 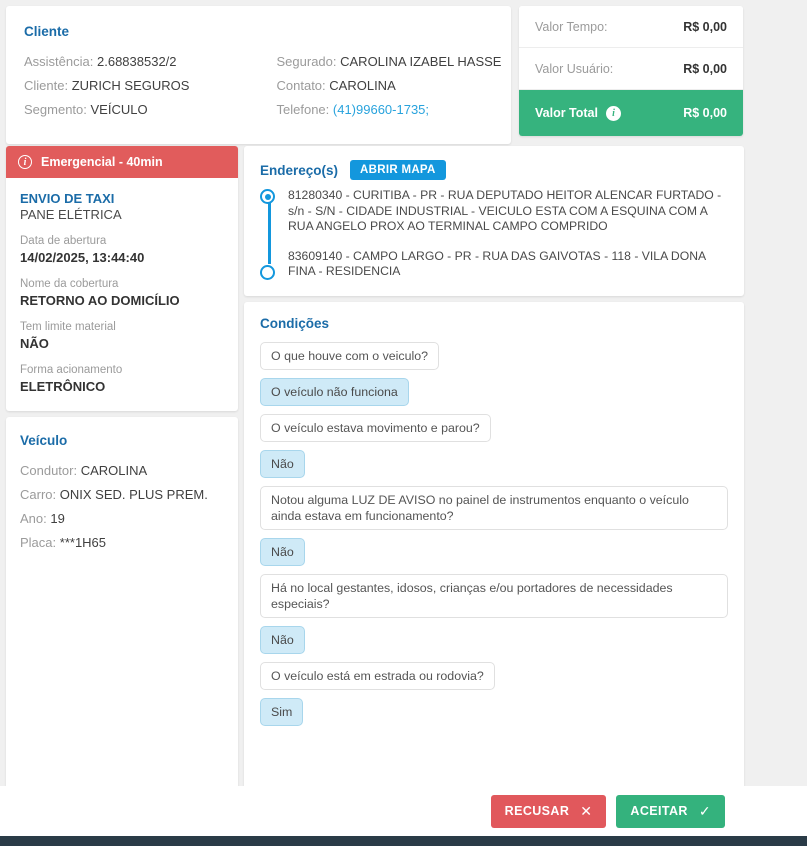 What do you see at coordinates (59, 61) in the screenshot?
I see `info-label: Assistência:` at bounding box center [59, 61].